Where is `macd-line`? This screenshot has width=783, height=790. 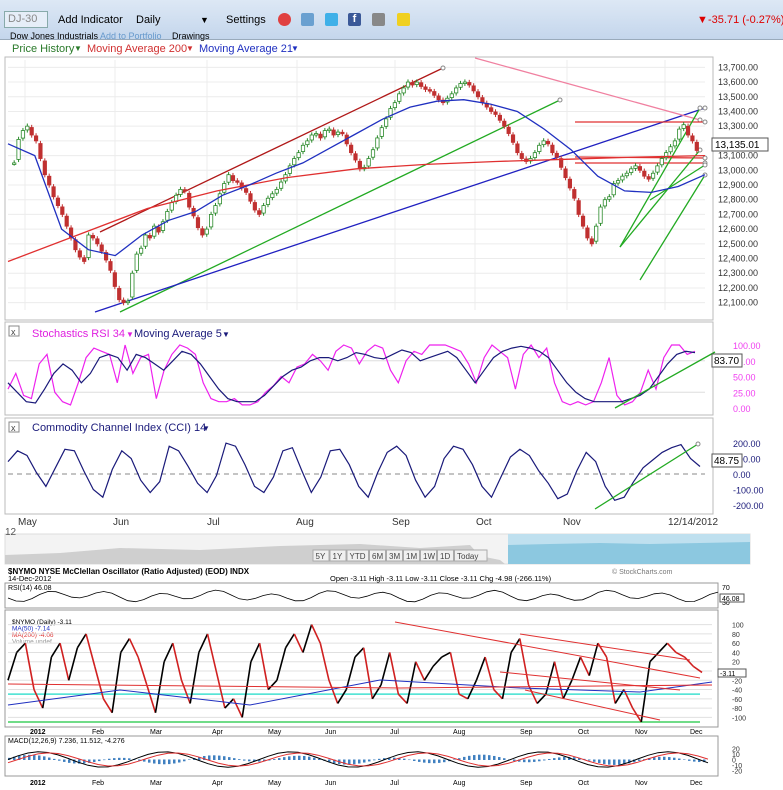 macd-line is located at coordinates (358, 759).